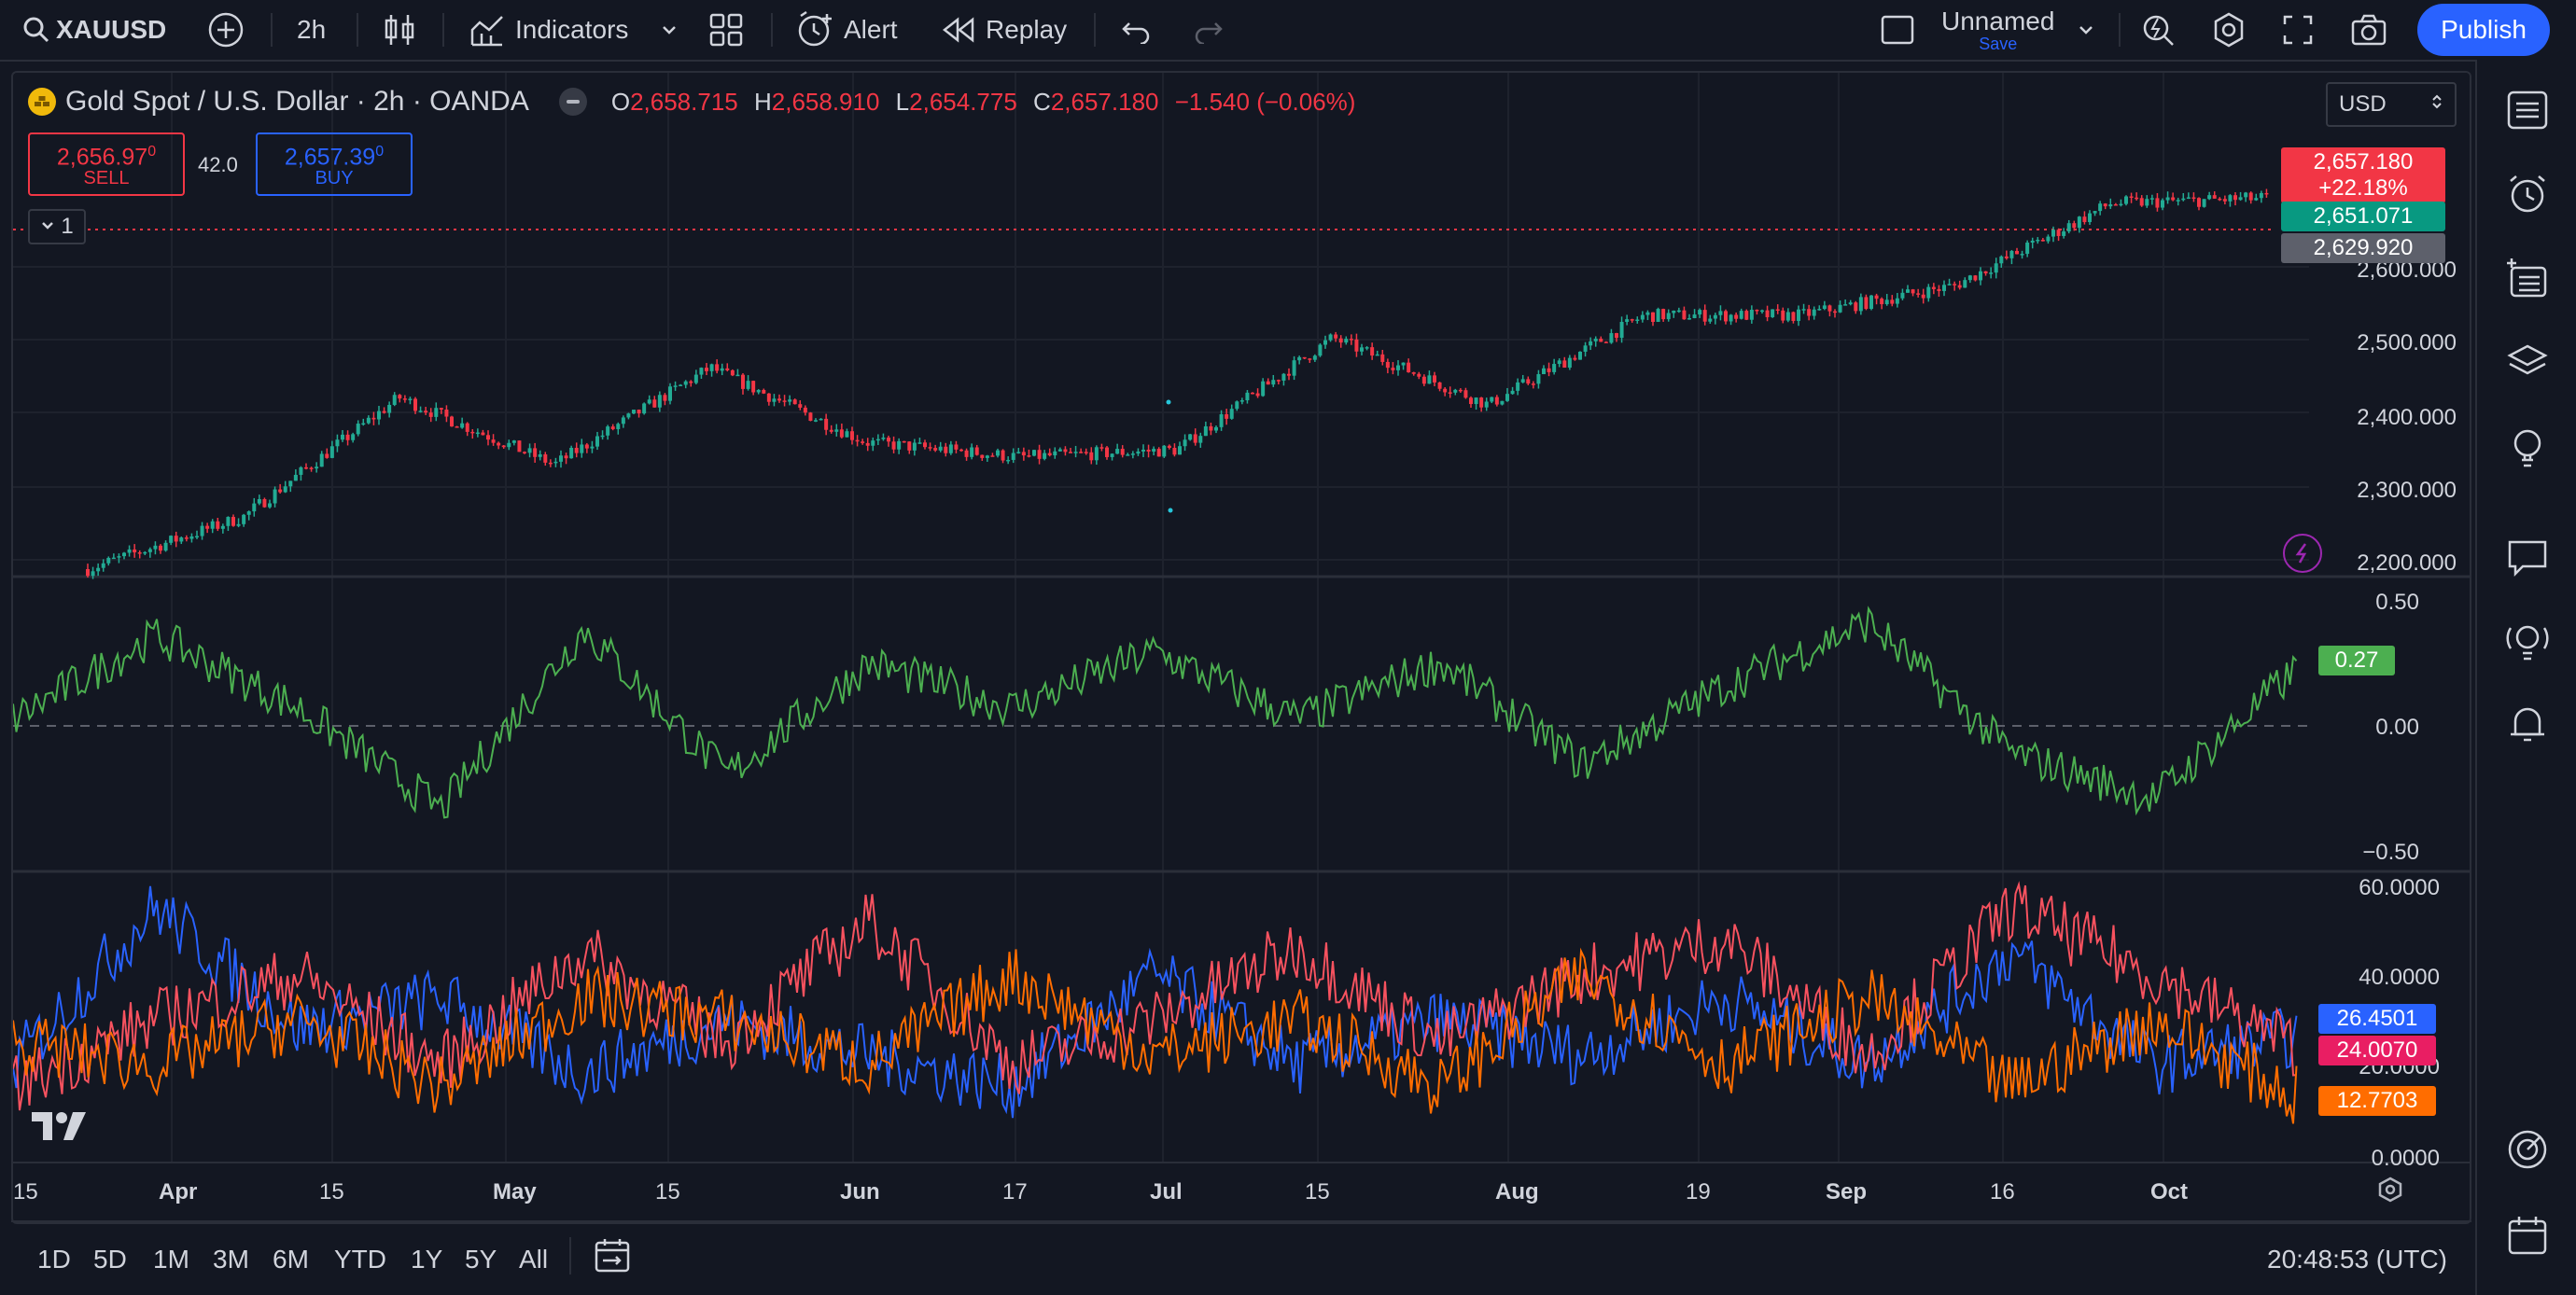  What do you see at coordinates (534, 1259) in the screenshot?
I see `range-button-all: All` at bounding box center [534, 1259].